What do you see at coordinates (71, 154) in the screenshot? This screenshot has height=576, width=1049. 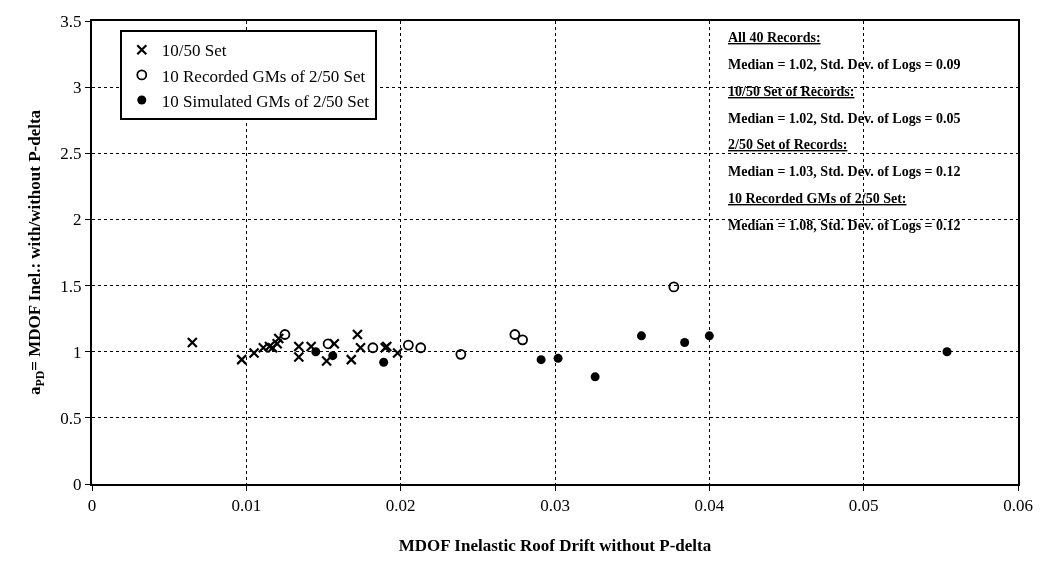 I see `y-tick-label: 2.5` at bounding box center [71, 154].